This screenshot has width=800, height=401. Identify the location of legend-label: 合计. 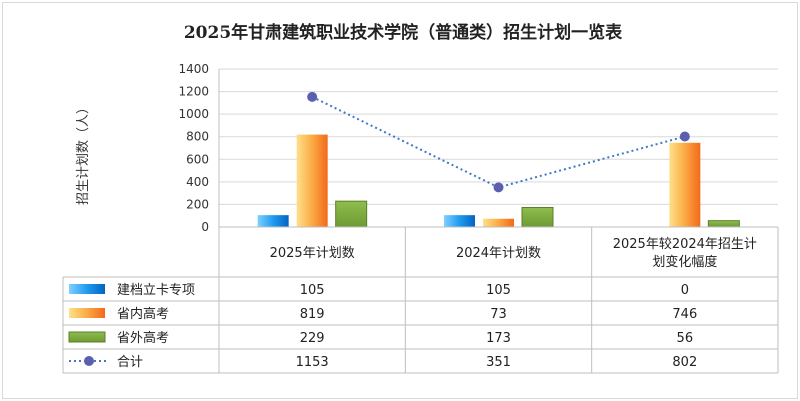
(130, 362).